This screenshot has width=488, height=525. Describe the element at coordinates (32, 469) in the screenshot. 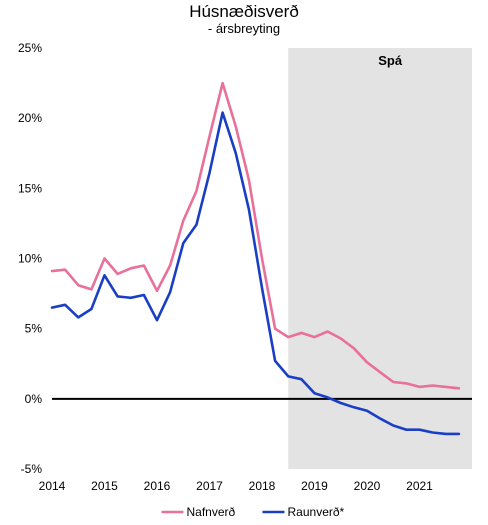

I see `y-tick-label: -5%` at that location.